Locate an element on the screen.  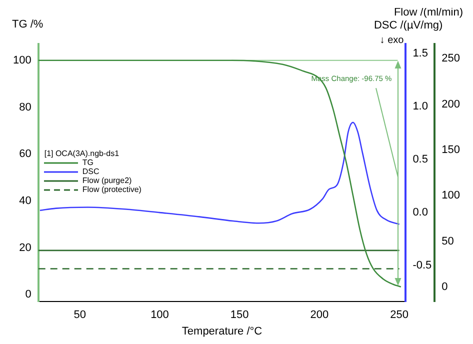
y3-tick-label: 0 is located at coordinates (445, 287).